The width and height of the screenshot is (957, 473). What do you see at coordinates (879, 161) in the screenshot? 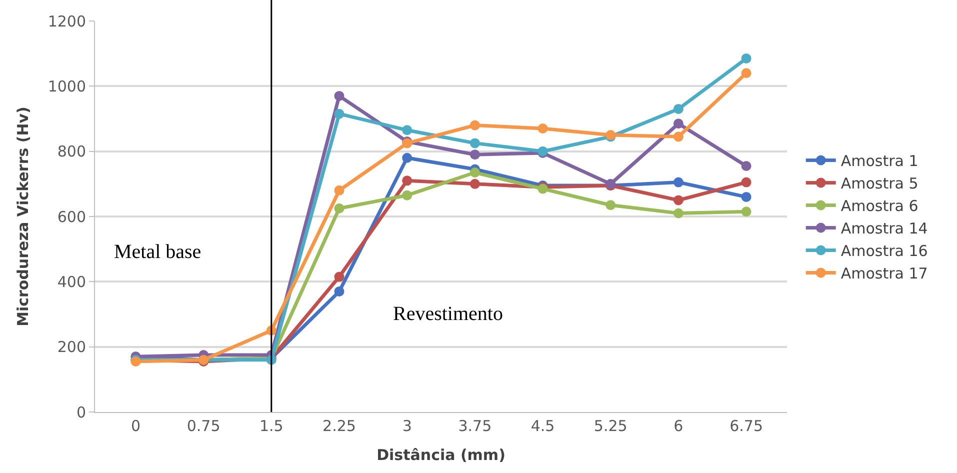
I see `legend-label: Amostra 1` at bounding box center [879, 161].